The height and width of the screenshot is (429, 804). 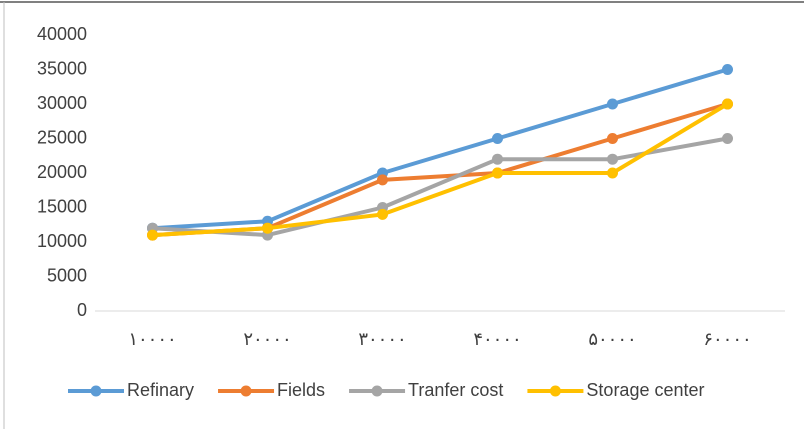 I want to click on legend-label: Refinary, so click(x=160, y=390).